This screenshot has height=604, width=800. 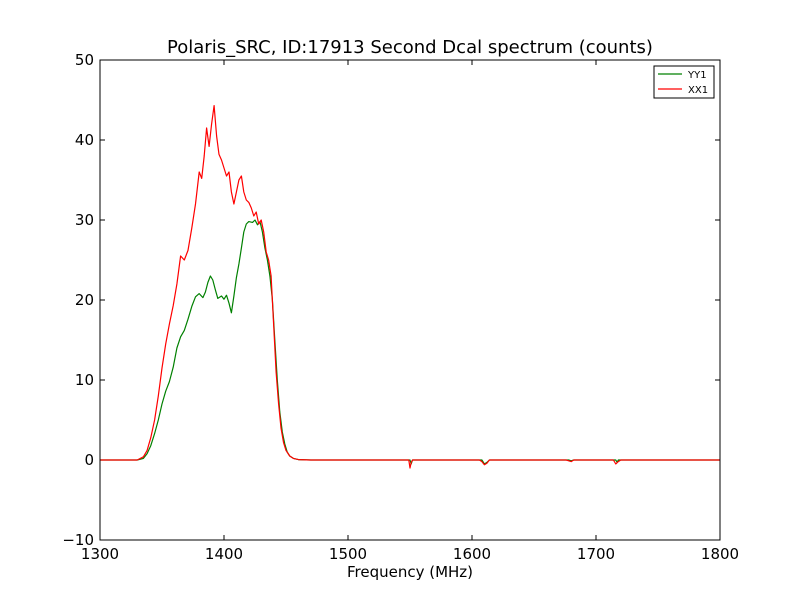 I want to click on y-tick-label: 50, so click(x=84, y=60).